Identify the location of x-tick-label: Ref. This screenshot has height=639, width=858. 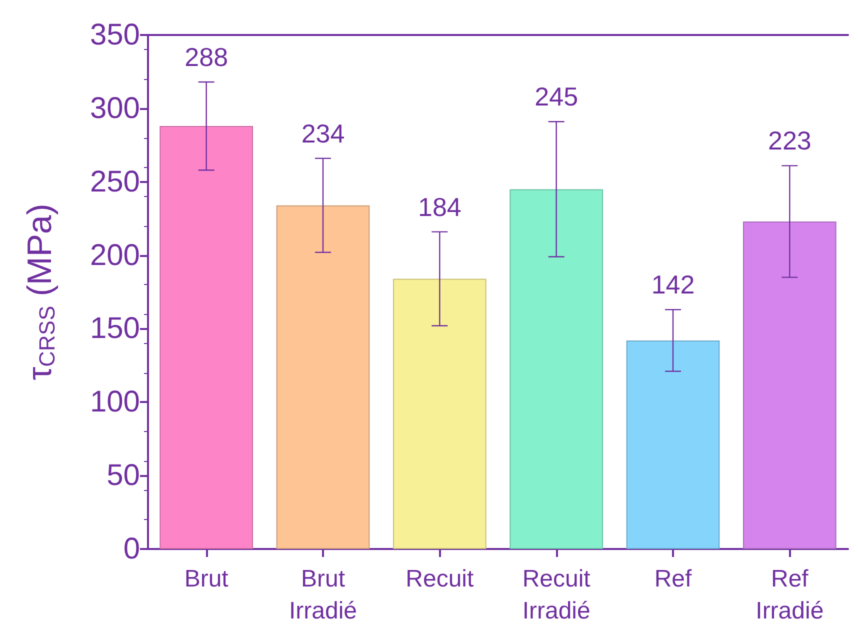
(673, 579).